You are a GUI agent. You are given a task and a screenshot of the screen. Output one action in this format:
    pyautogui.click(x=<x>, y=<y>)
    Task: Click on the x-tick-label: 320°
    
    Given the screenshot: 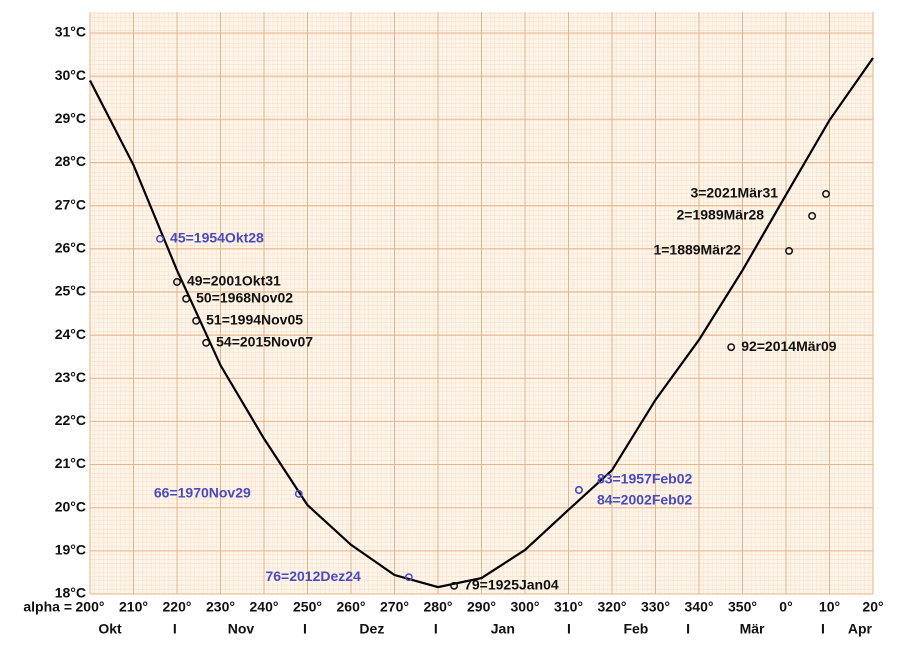 What is the action you would take?
    pyautogui.click(x=612, y=607)
    